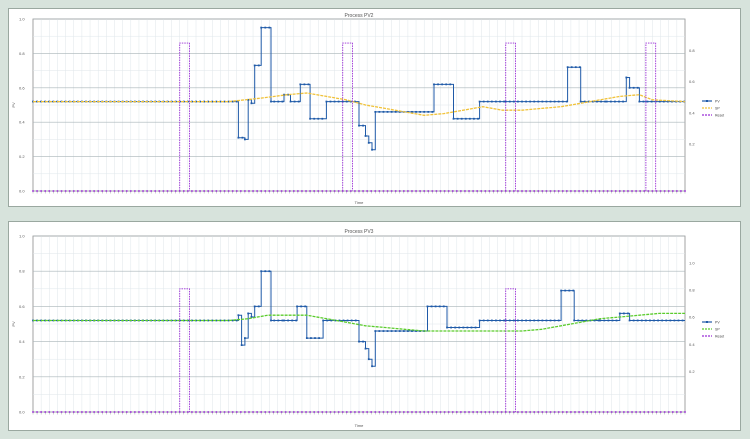  I want to click on legend: PV SP Reset, so click(713, 109).